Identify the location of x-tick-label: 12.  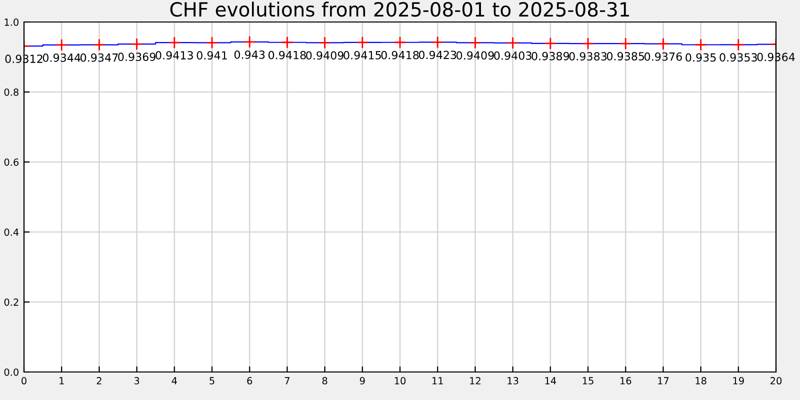
(475, 380).